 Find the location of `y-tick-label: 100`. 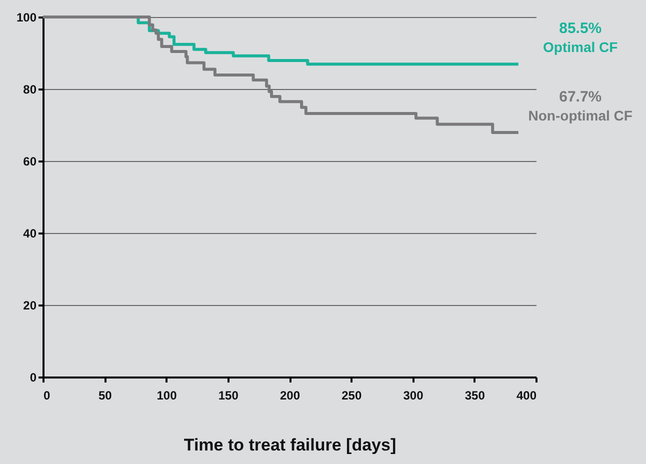

y-tick-label: 100 is located at coordinates (26, 17).